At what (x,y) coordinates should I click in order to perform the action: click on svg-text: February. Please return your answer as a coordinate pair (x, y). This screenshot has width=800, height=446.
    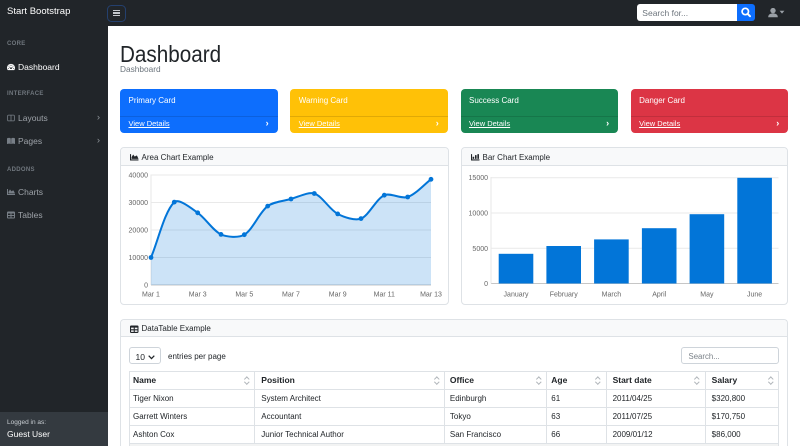
    Looking at the image, I should click on (564, 294).